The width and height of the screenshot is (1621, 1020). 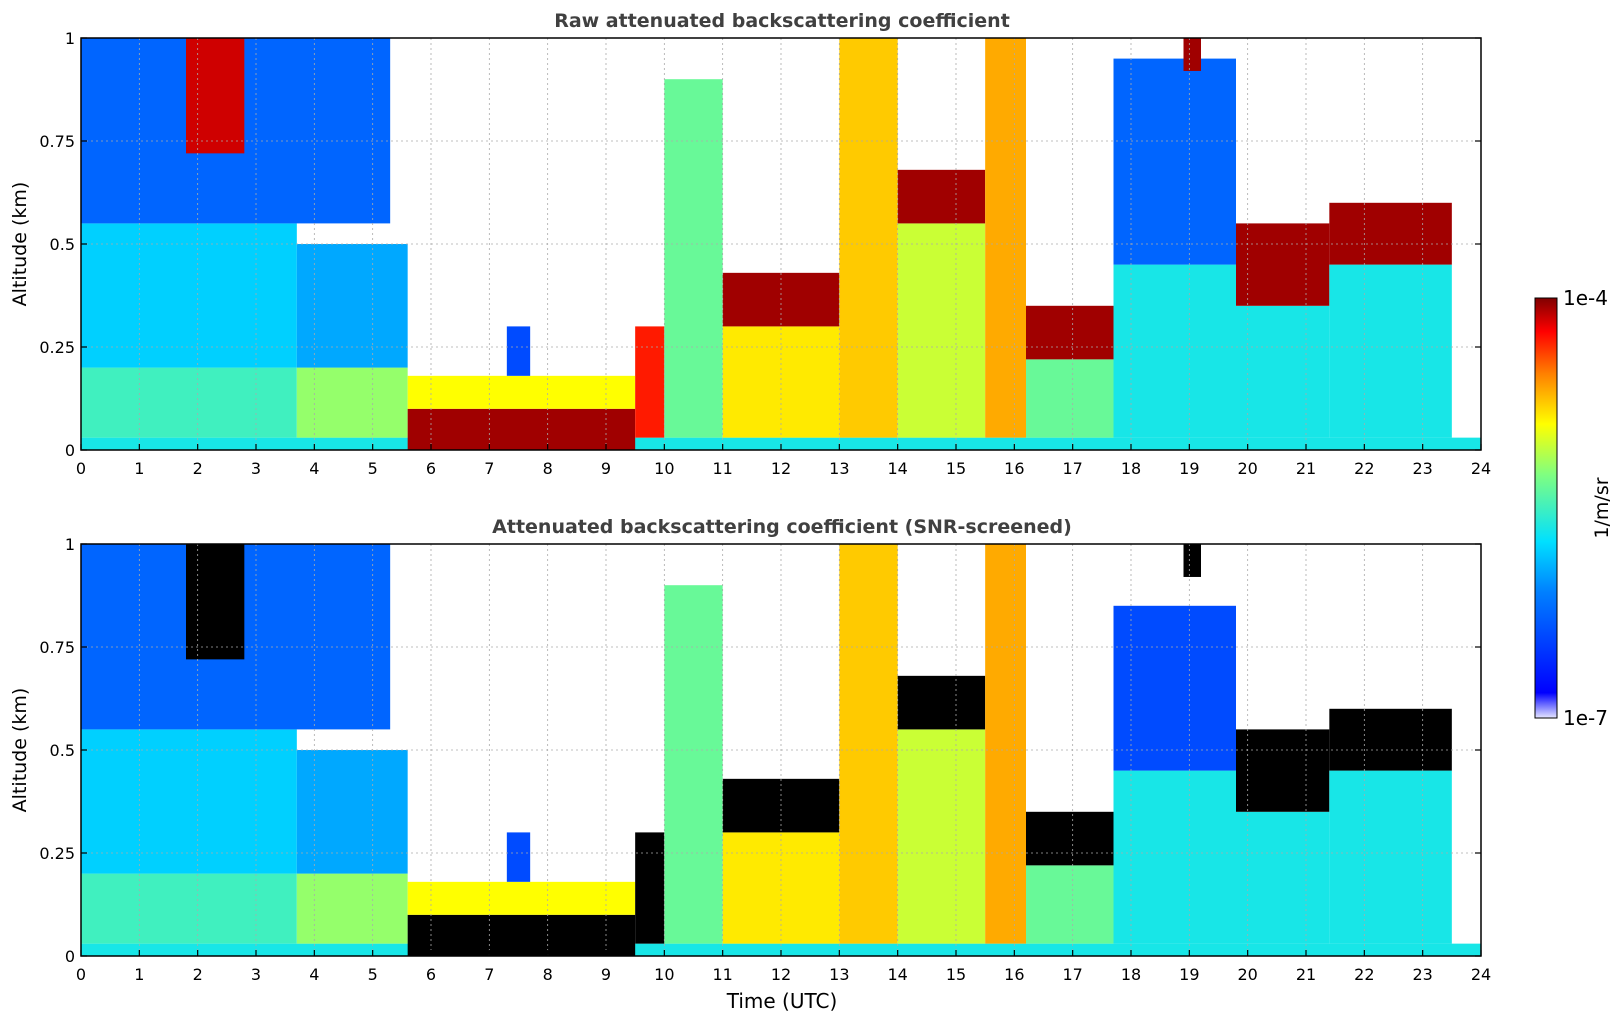 I want to click on x-tick-label: 13, so click(x=839, y=468).